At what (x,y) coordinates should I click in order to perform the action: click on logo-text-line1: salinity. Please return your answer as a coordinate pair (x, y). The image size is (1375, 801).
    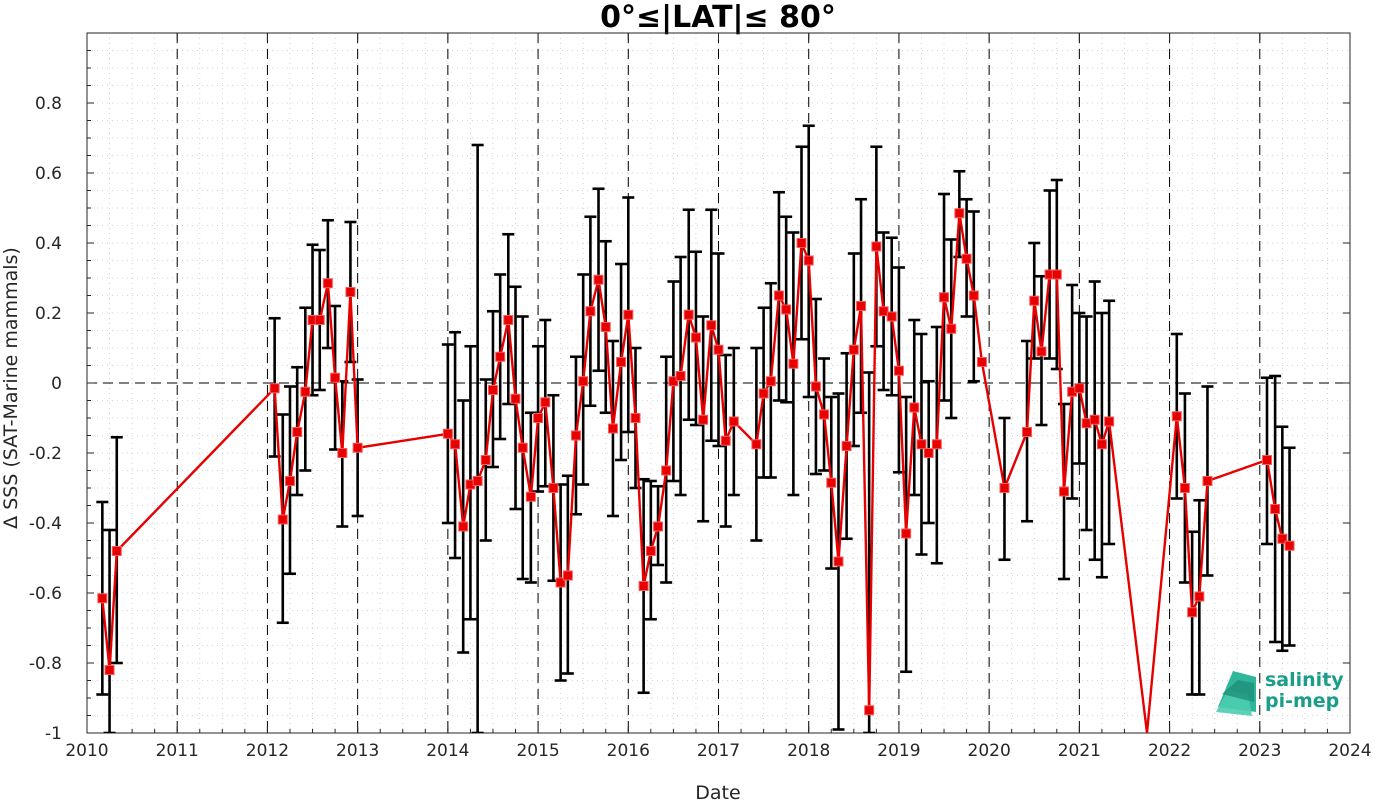
    Looking at the image, I should click on (1304, 680).